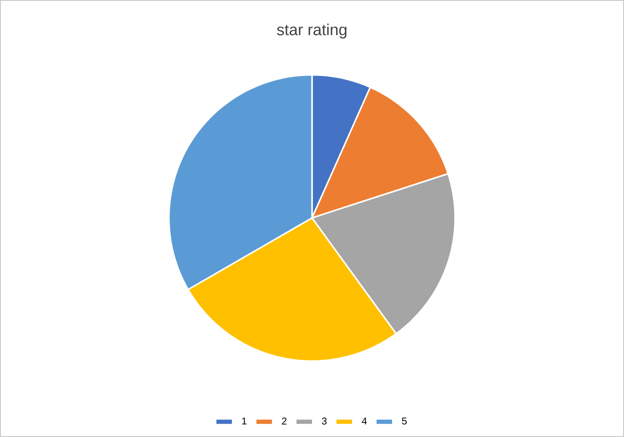 This screenshot has width=624, height=437. I want to click on legend-label: 5, so click(404, 421).